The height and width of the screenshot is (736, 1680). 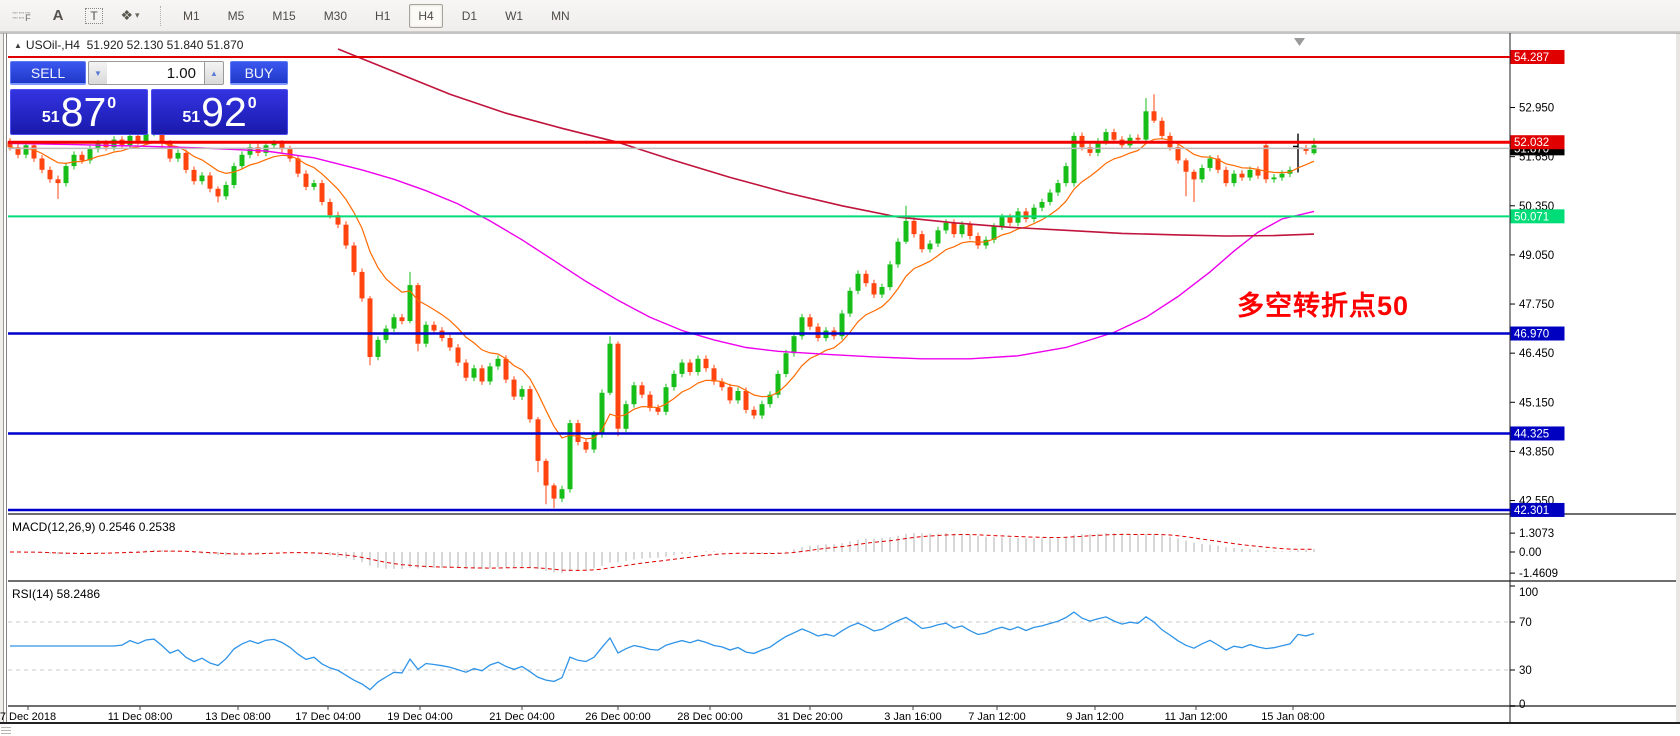 What do you see at coordinates (1531, 434) in the screenshot?
I see `price-level-badge-label: 44.325` at bounding box center [1531, 434].